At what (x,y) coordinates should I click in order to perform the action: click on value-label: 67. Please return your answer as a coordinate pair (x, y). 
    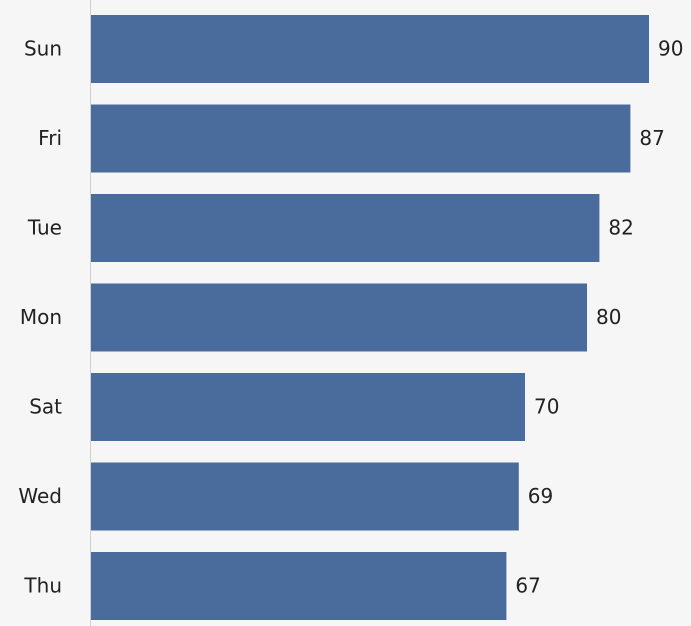
    Looking at the image, I should click on (527, 586).